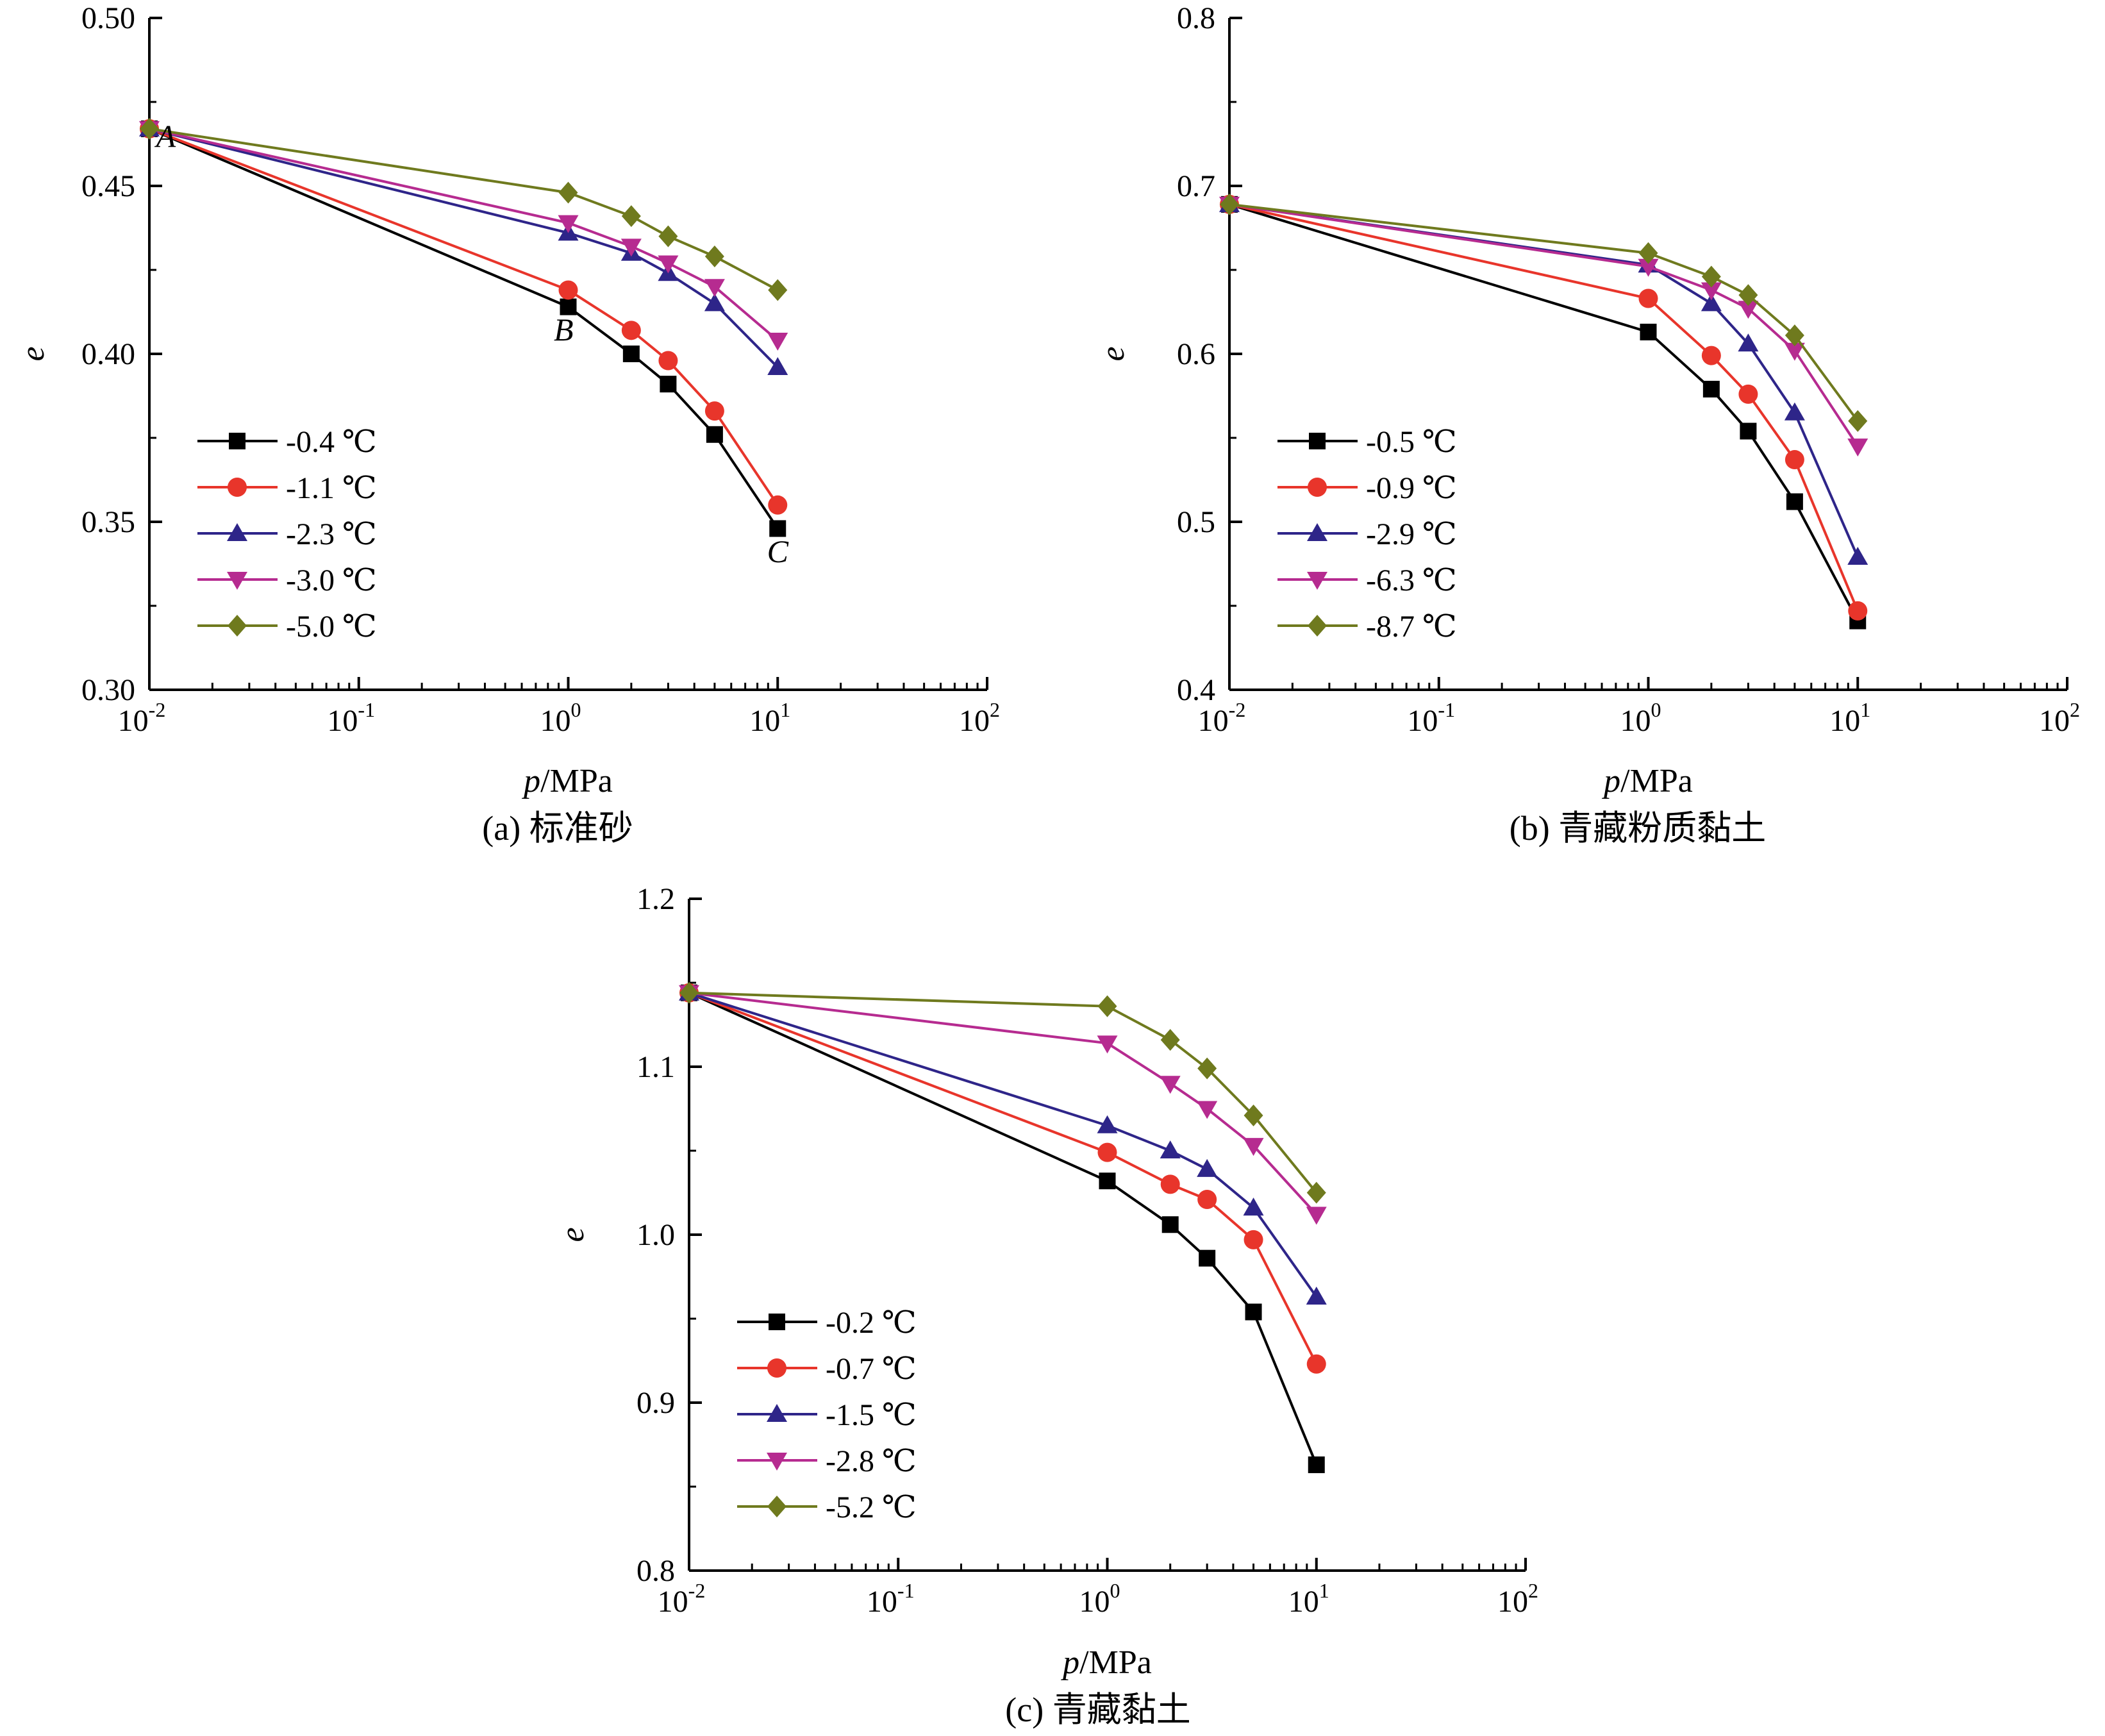  I want to click on x-tick-label: 10², so click(979, 718).